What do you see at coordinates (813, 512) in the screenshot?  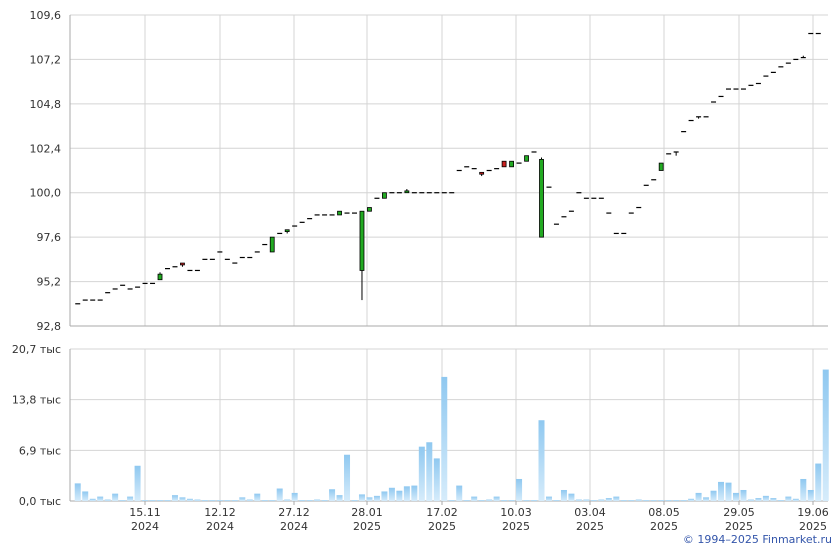 I see `x-tick-label-date: 19.06` at bounding box center [813, 512].